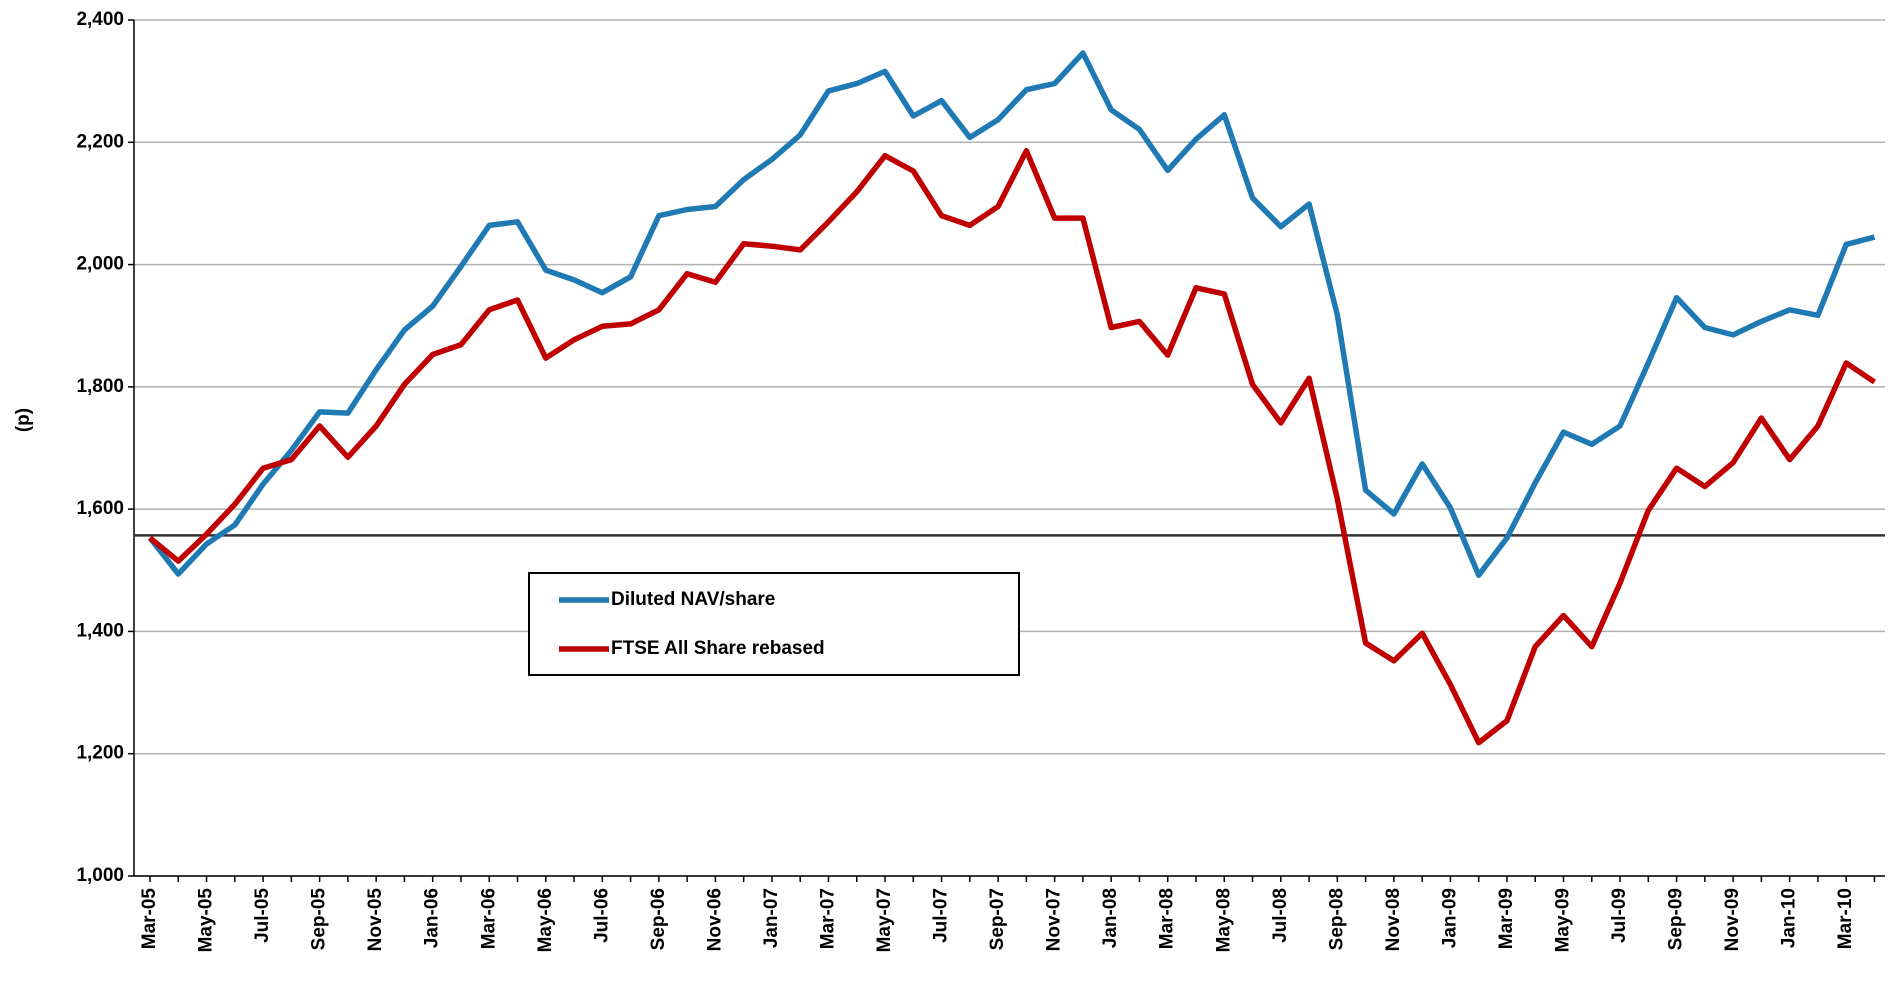 The image size is (1899, 997). What do you see at coordinates (545, 920) in the screenshot?
I see `x-tick-label: May-06` at bounding box center [545, 920].